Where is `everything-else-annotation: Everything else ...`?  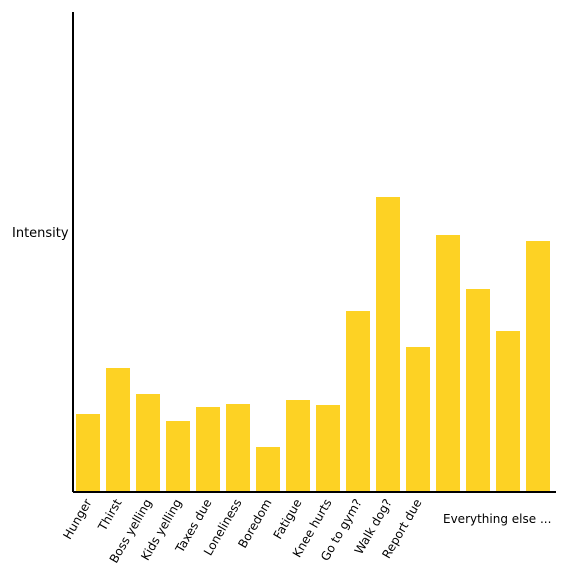
everything-else-annotation: Everything else ... is located at coordinates (497, 519).